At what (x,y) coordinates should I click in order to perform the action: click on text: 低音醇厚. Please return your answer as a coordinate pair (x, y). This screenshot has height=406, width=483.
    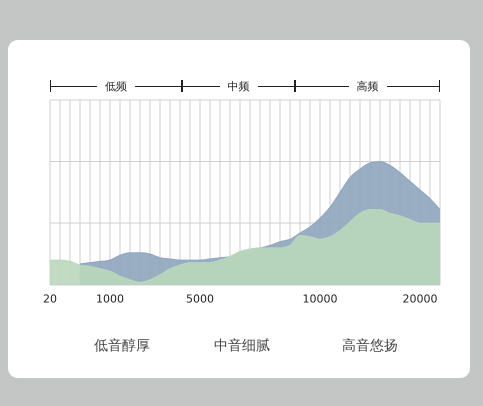
    Looking at the image, I should click on (122, 346).